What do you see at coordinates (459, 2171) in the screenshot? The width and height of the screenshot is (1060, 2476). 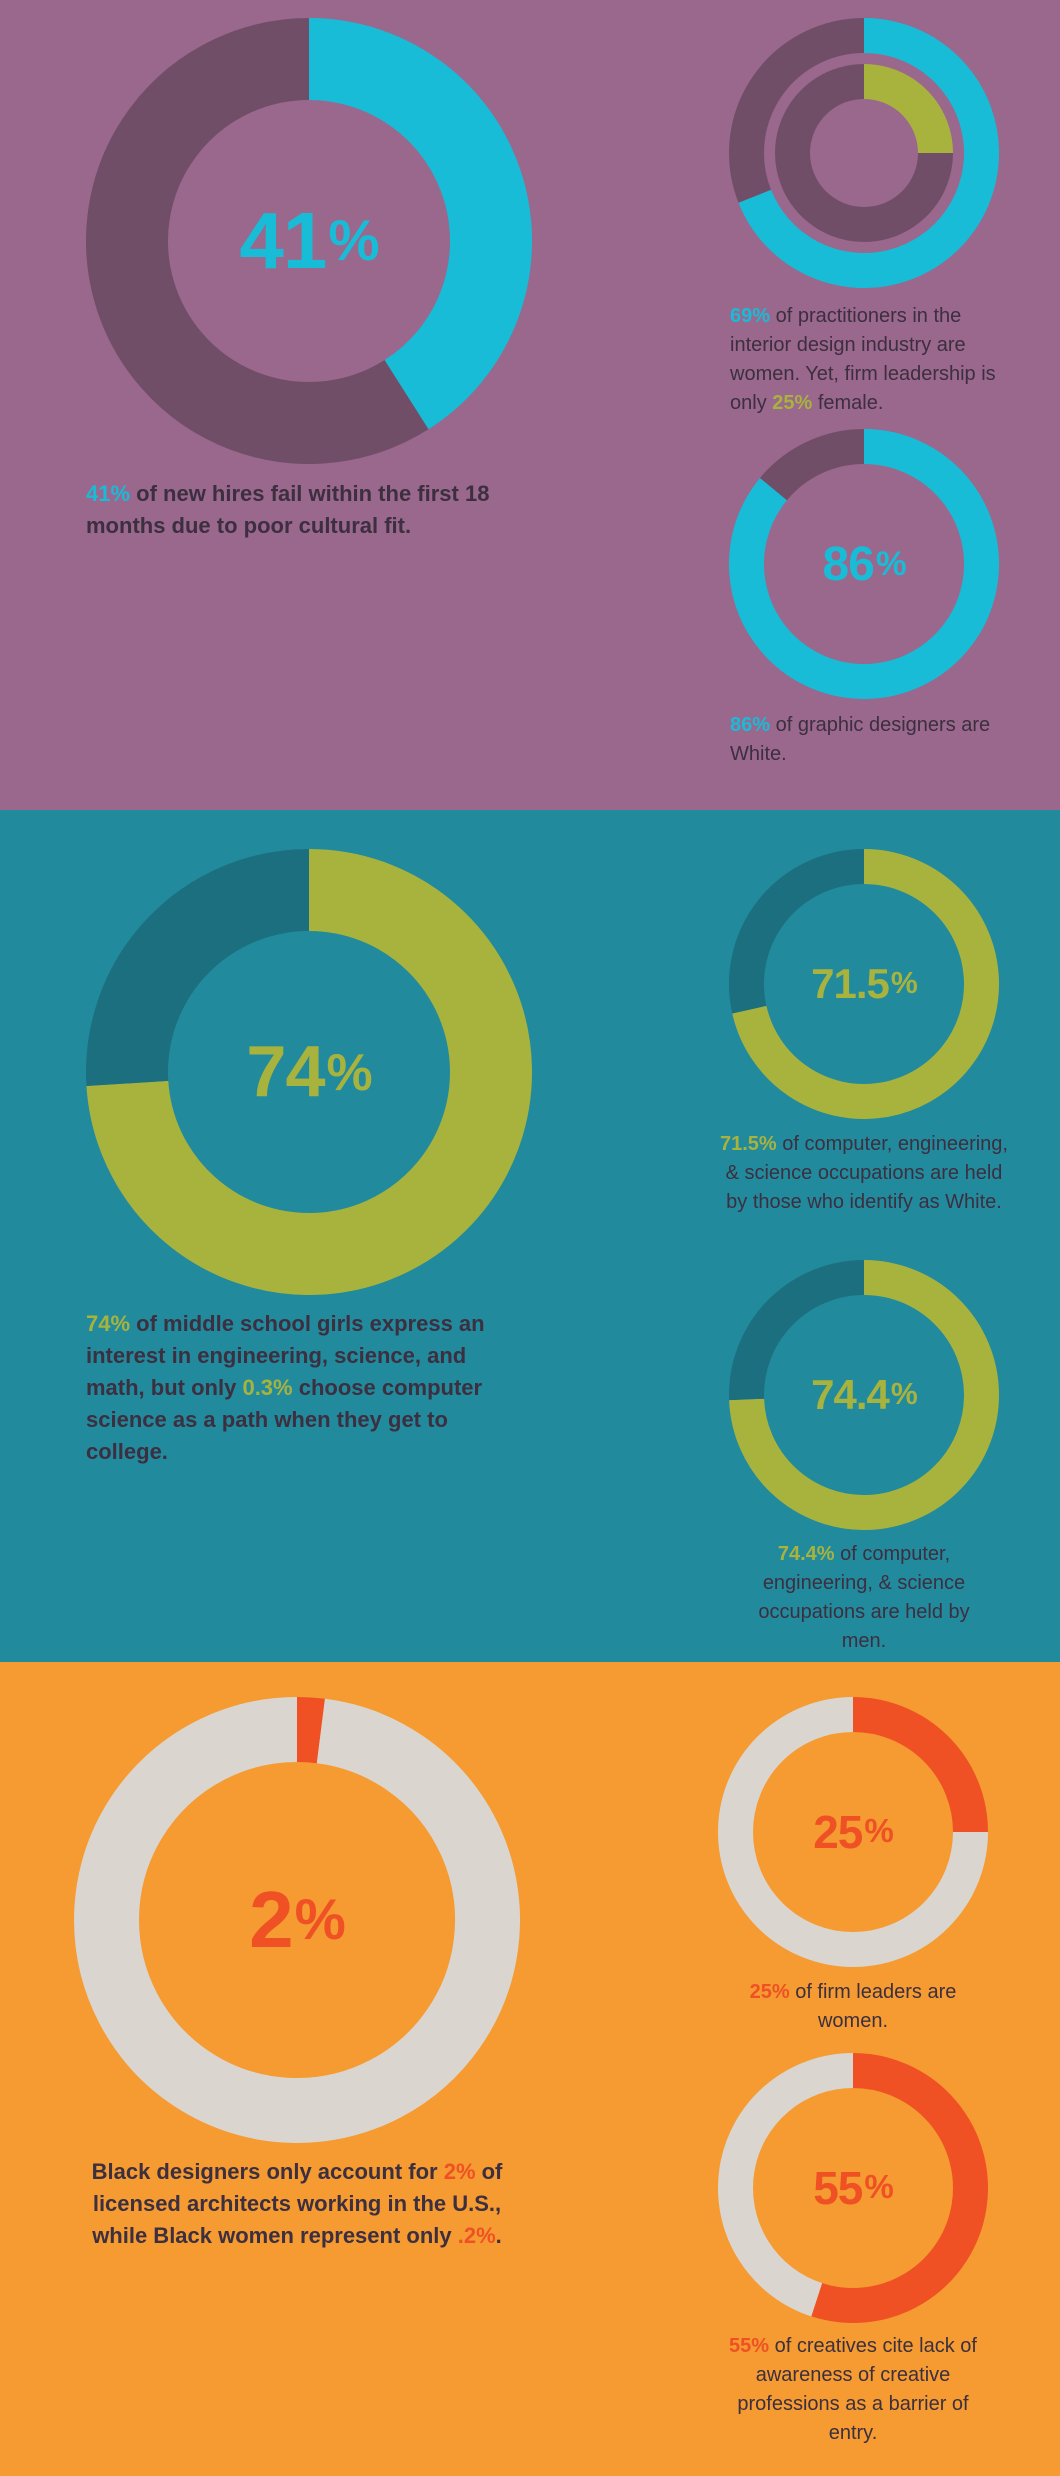 I see `caption-highlight: 2%` at bounding box center [459, 2171].